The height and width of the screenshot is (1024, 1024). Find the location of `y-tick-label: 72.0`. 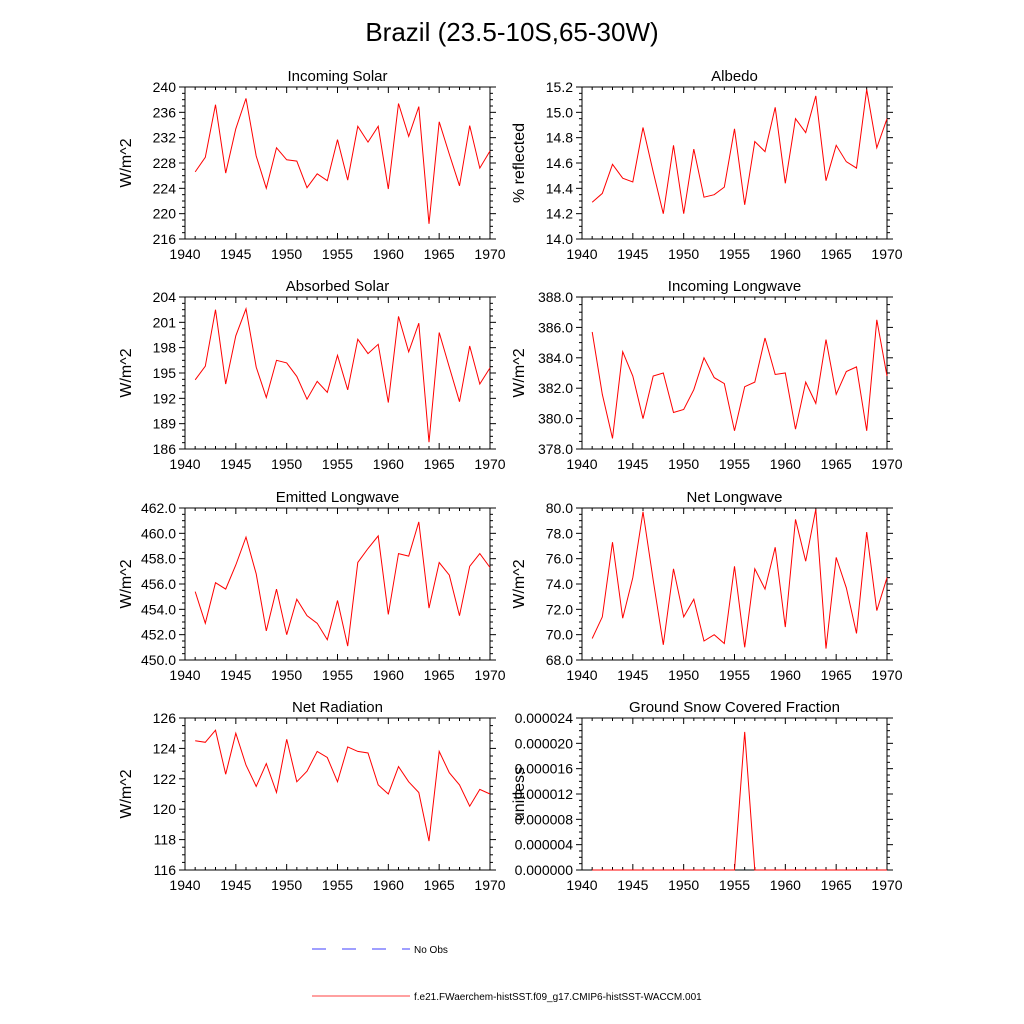

y-tick-label: 72.0 is located at coordinates (559, 609).